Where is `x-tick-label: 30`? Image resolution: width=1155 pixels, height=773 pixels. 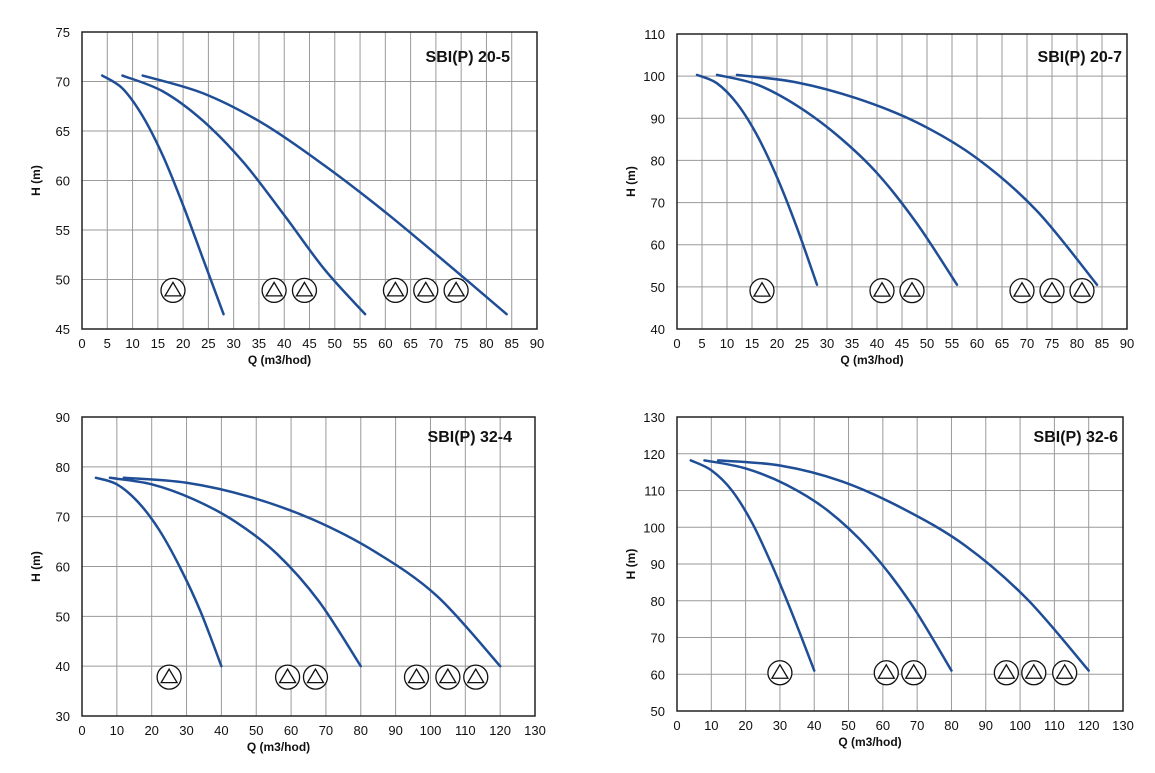
x-tick-label: 30 is located at coordinates (827, 343).